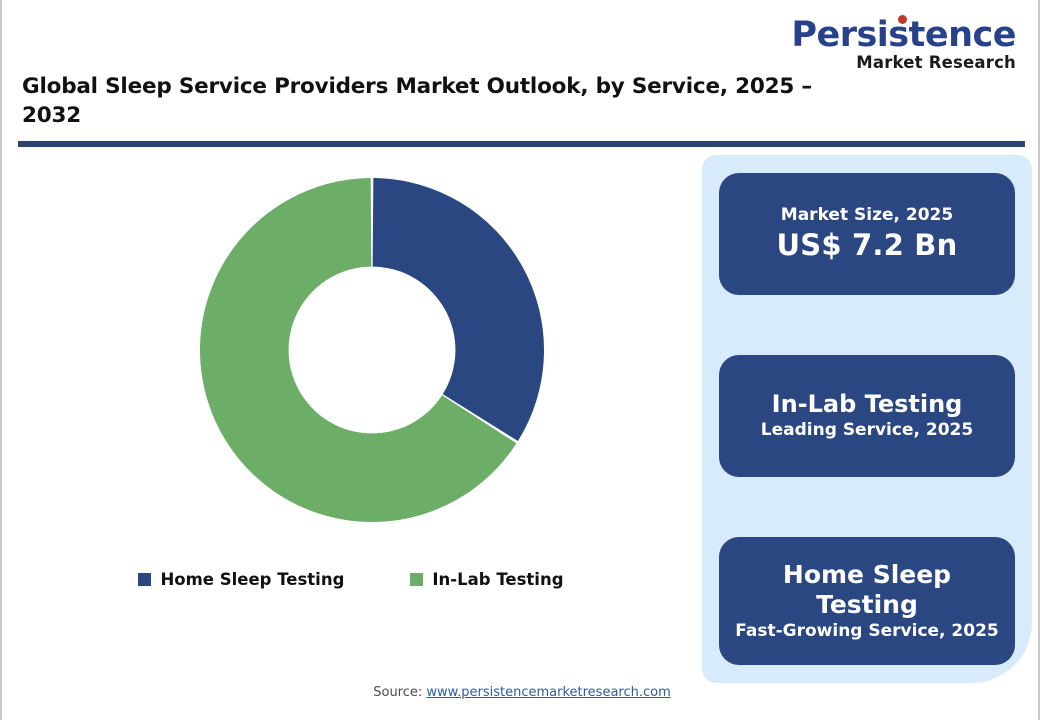  Describe the element at coordinates (867, 215) in the screenshot. I see `stat-card-market-size-label: Market Size, 2025` at that location.